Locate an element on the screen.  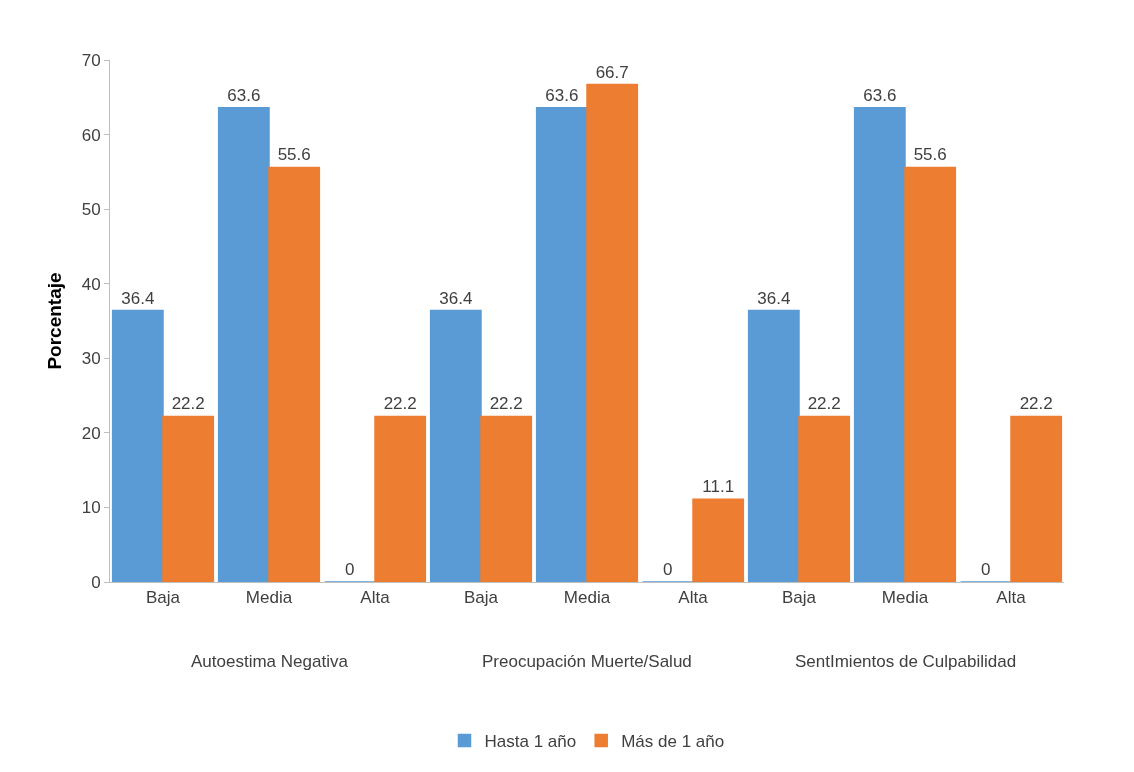
y-tick-label: 40 is located at coordinates (91, 284).